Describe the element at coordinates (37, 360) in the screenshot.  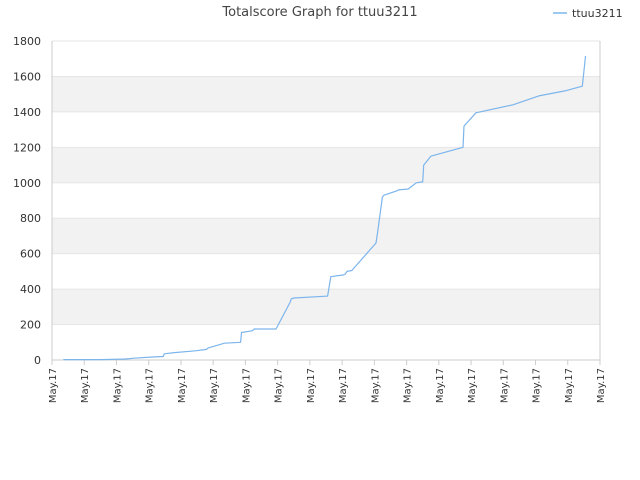
I see `y-tick-label: 0` at that location.